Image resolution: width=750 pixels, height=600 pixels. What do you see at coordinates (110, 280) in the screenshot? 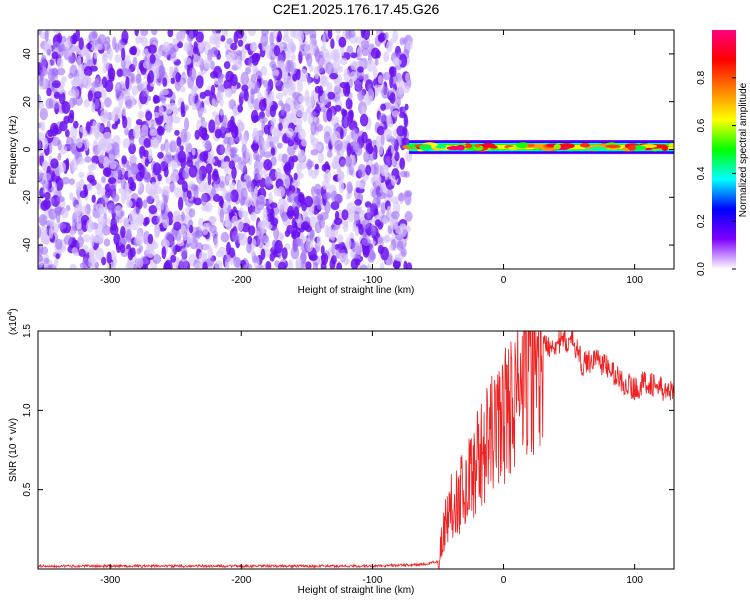
I see `x-tick-label: -300` at bounding box center [110, 280].